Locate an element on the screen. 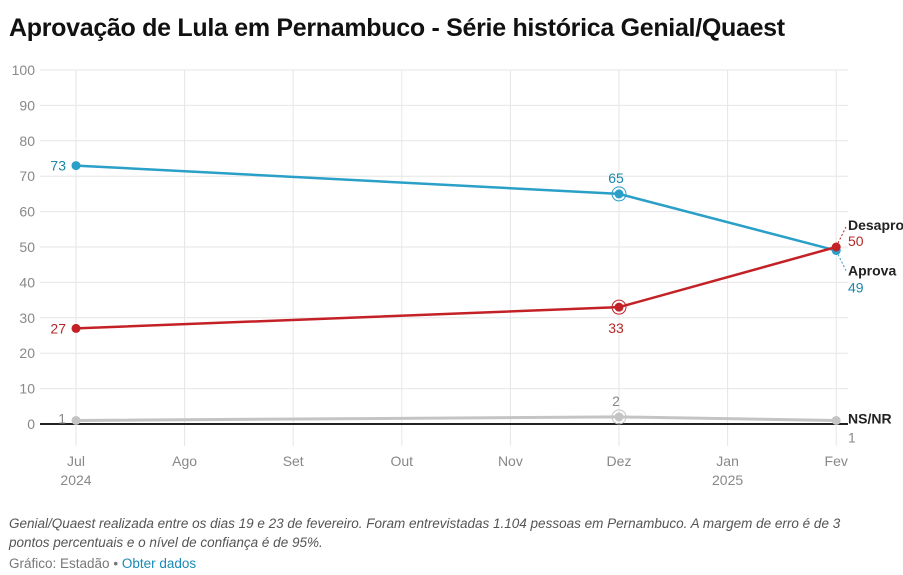 The height and width of the screenshot is (575, 903). get-data-link: Obter dados is located at coordinates (159, 563).